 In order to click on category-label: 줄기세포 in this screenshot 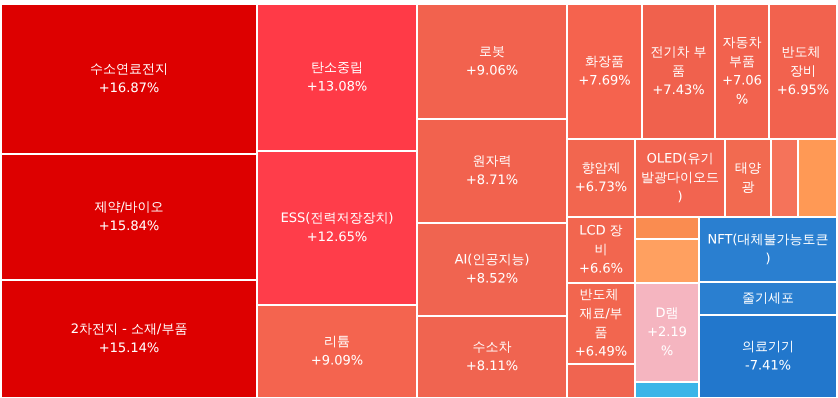, I will do `click(768, 298)`.